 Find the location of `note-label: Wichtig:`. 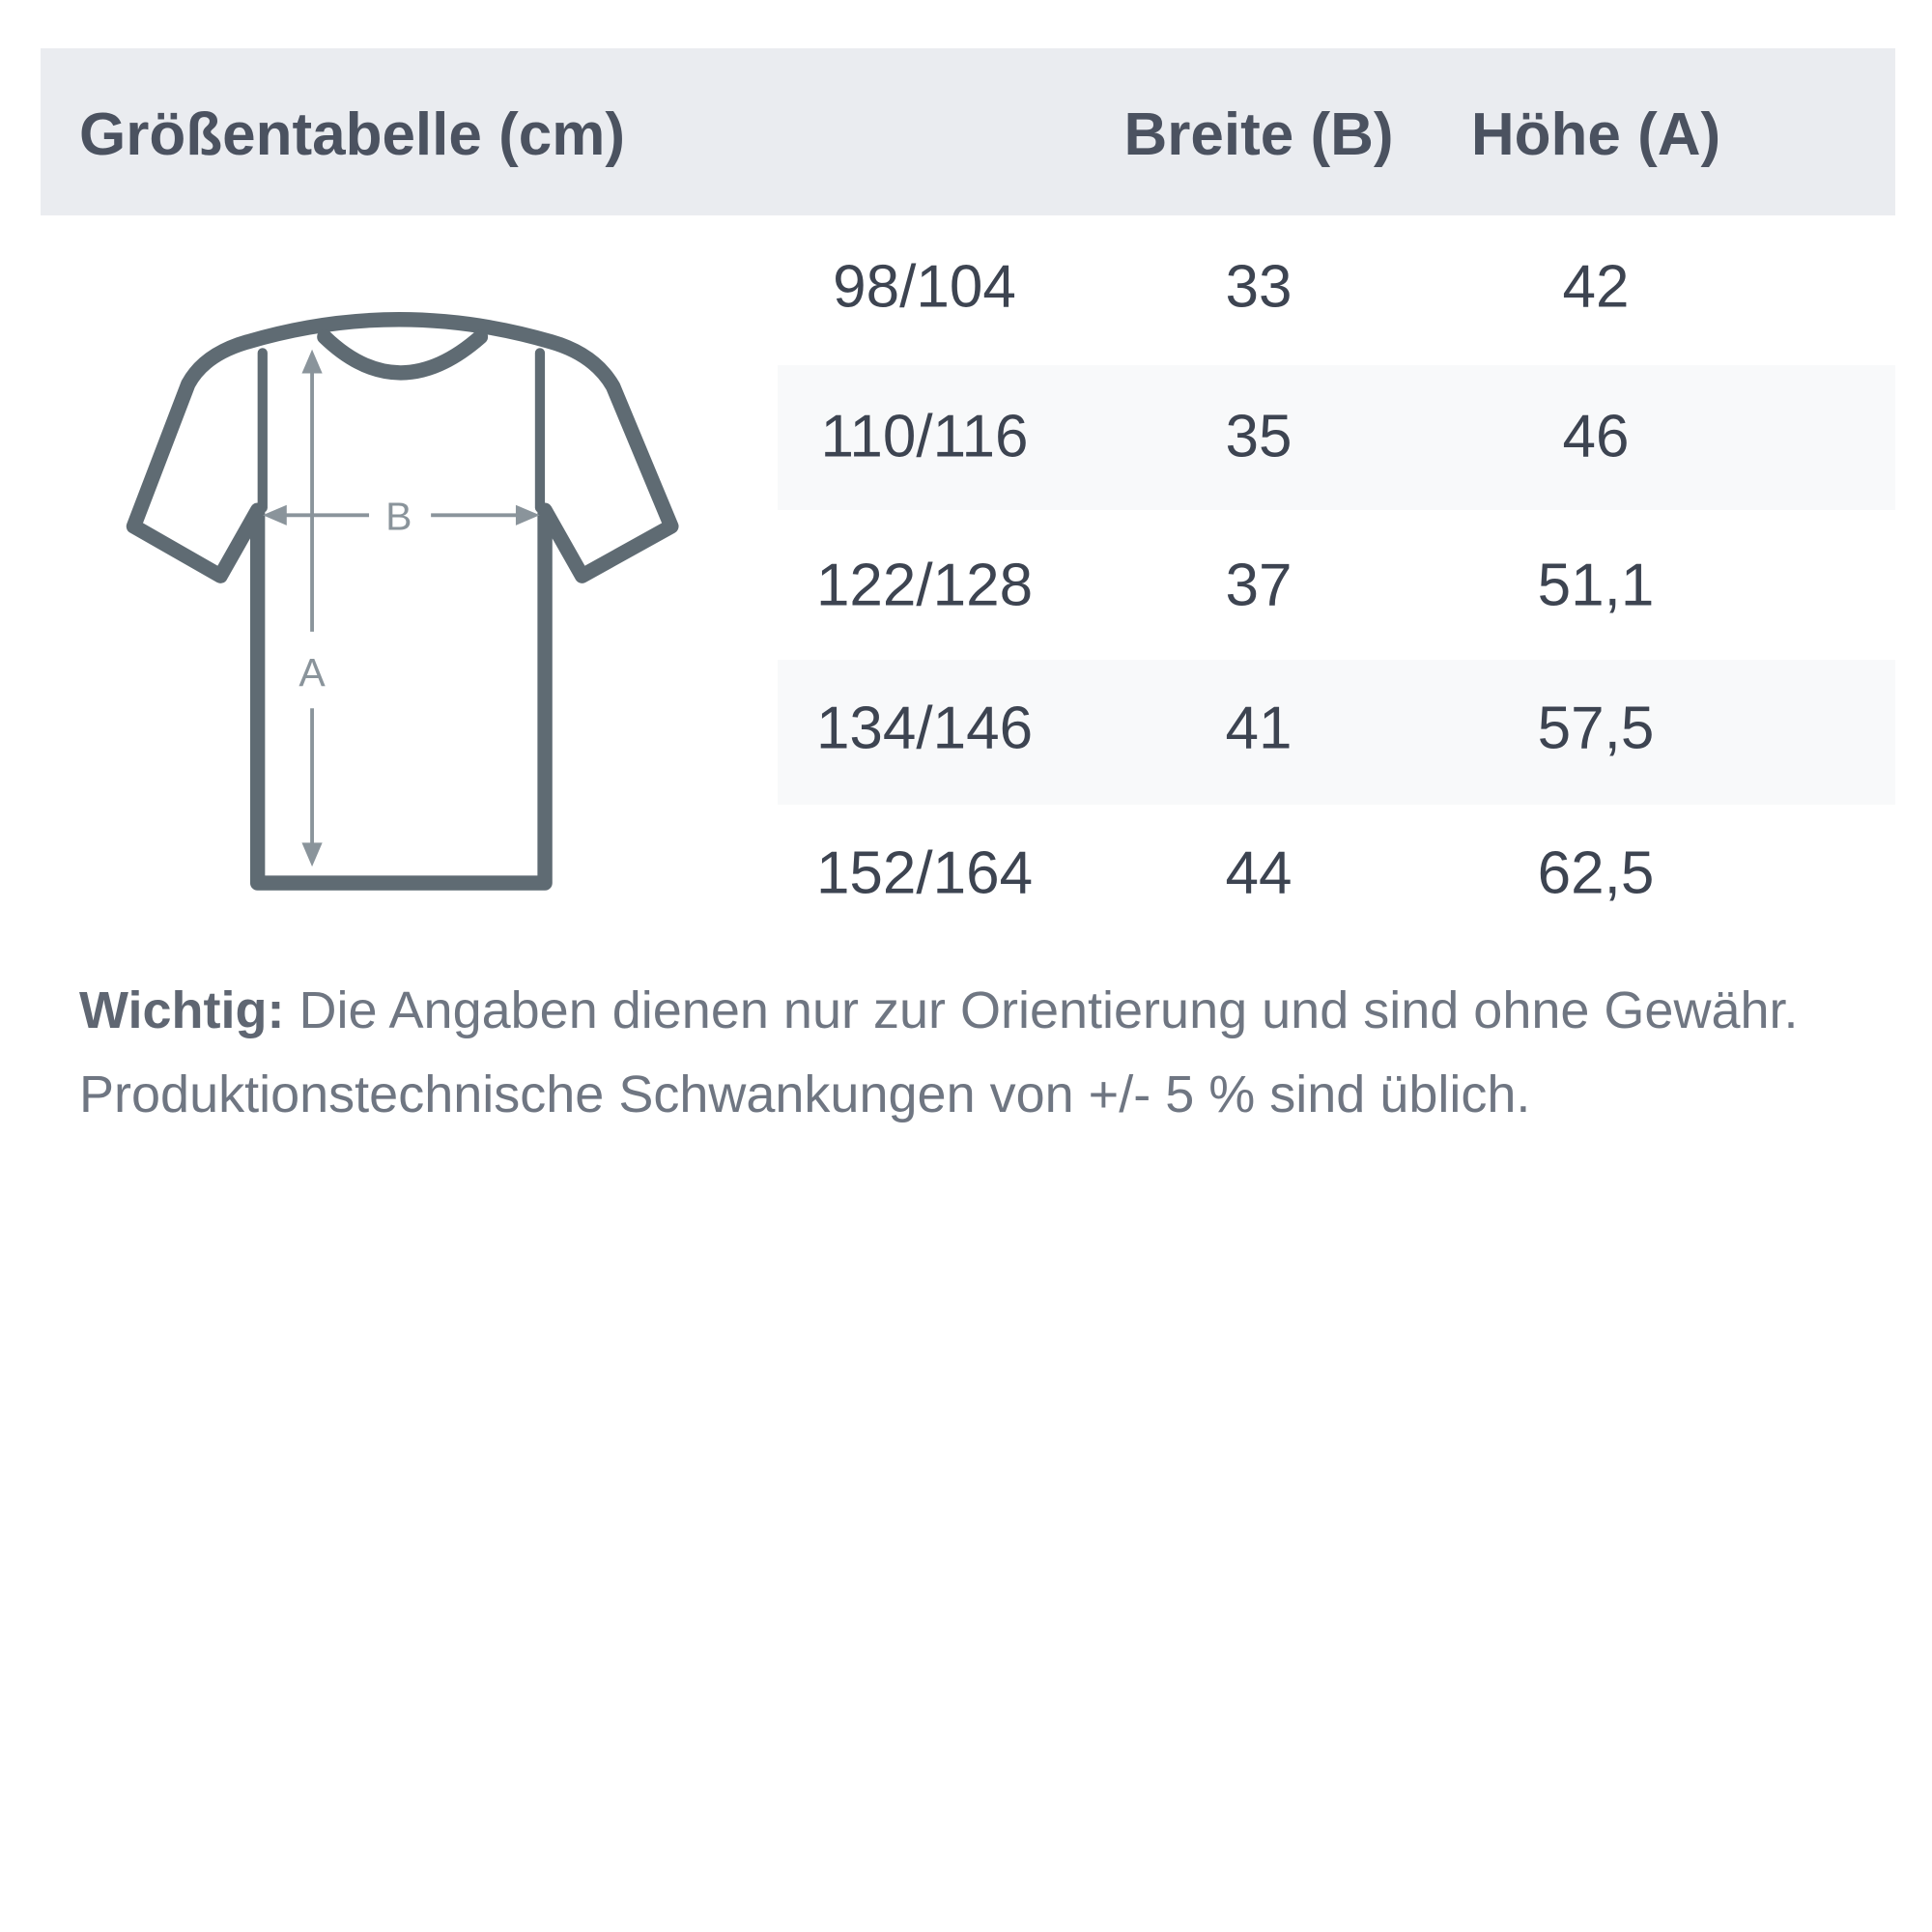

note-label: Wichtig: is located at coordinates (182, 1010).